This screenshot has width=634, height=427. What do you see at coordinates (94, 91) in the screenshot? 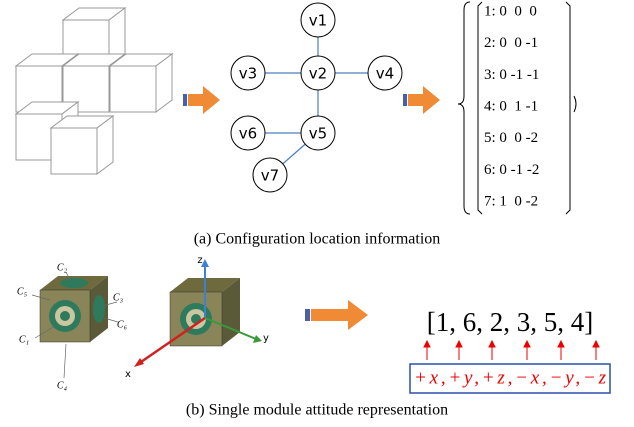
I see `cube-configuration` at bounding box center [94, 91].